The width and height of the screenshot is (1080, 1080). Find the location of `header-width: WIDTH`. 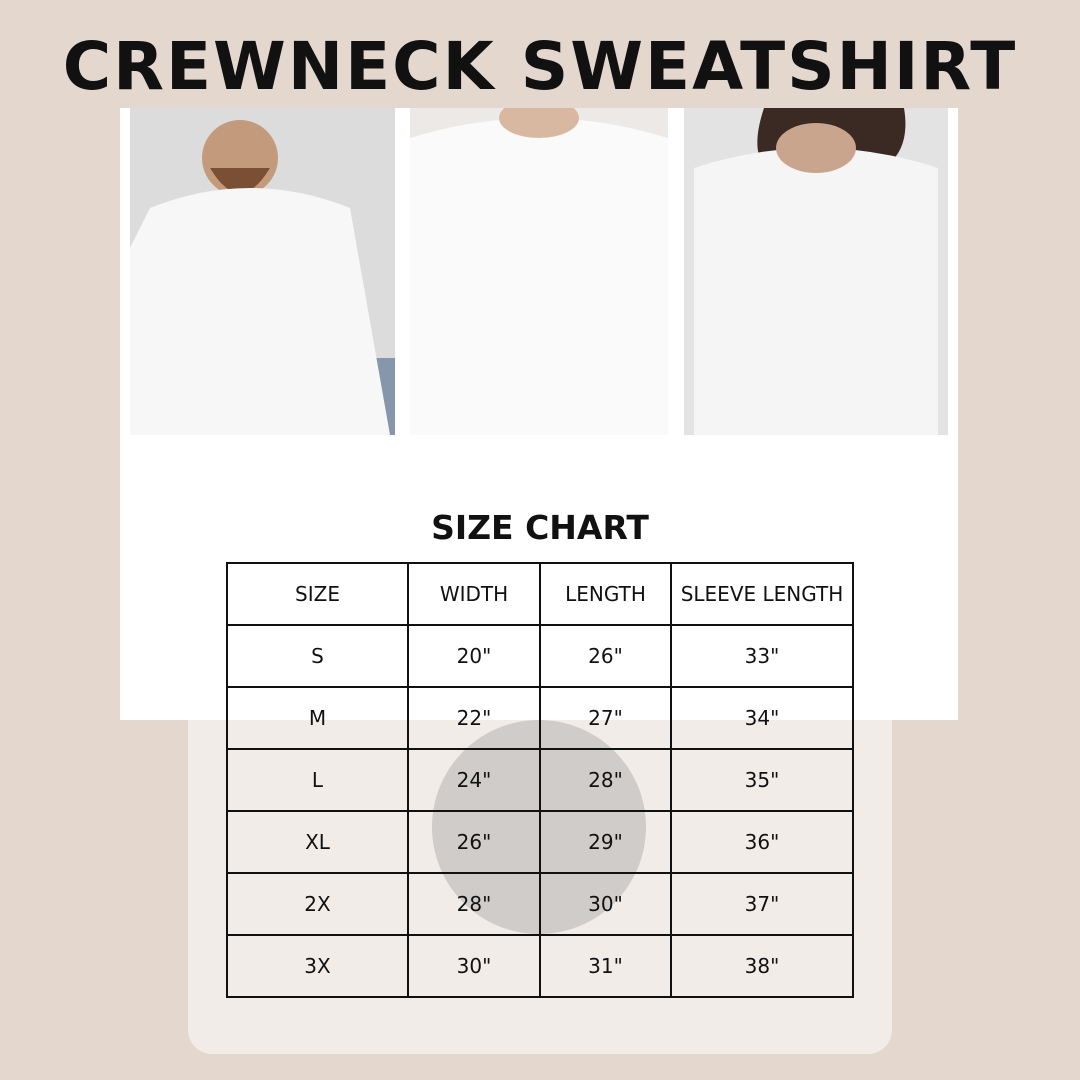

header-width: WIDTH is located at coordinates (474, 594).